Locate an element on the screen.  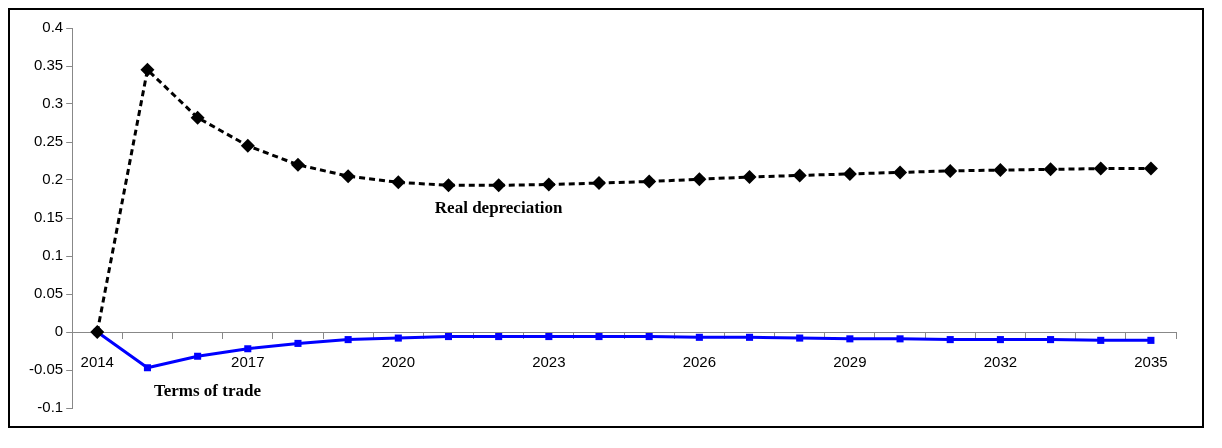
x-tick-label: 2029 is located at coordinates (850, 362).